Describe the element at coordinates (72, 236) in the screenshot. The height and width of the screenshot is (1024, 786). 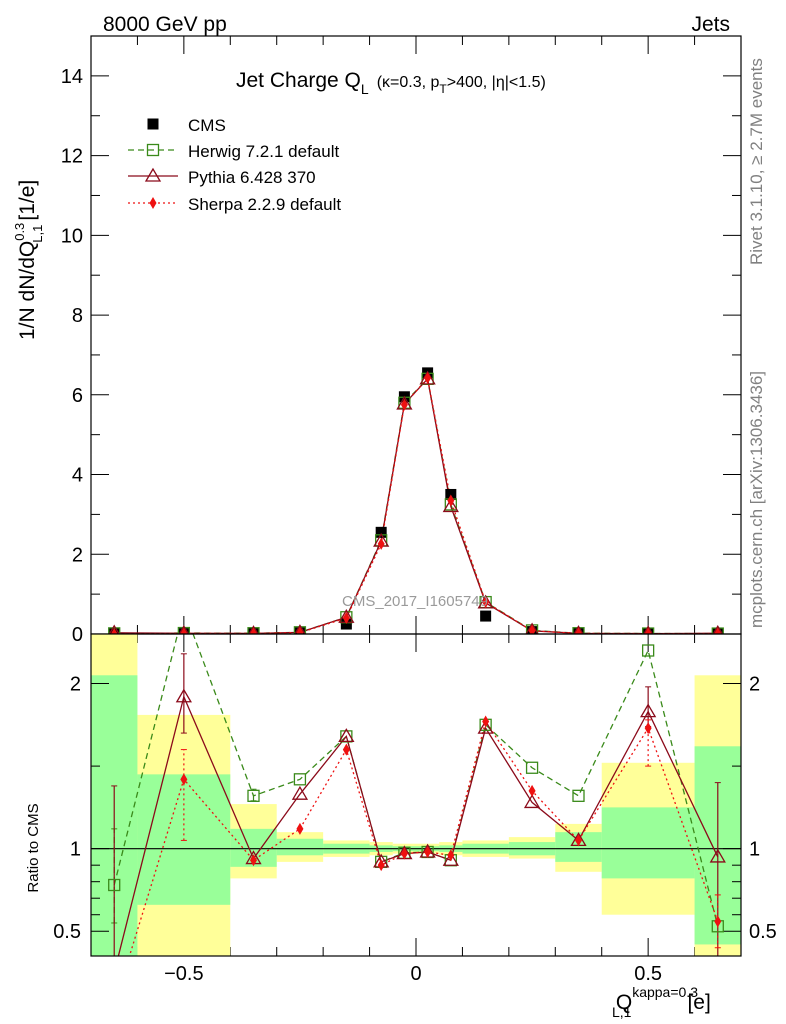
I see `y-tick-label: 10` at that location.